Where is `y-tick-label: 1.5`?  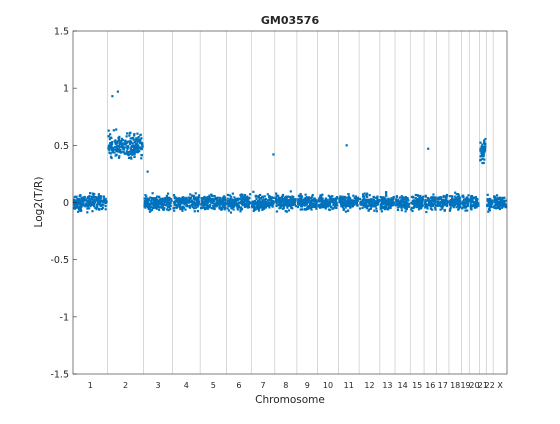 y-tick-label: 1.5 is located at coordinates (61, 32).